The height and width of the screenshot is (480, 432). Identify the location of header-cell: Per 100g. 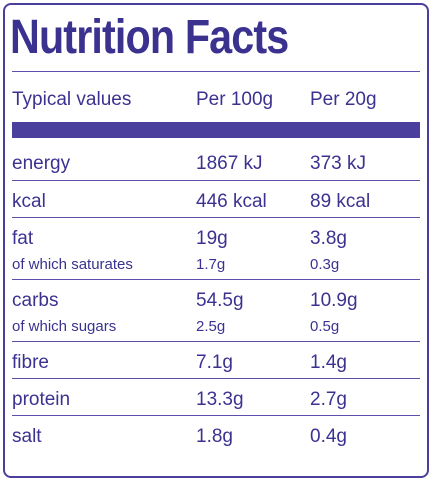
(235, 99).